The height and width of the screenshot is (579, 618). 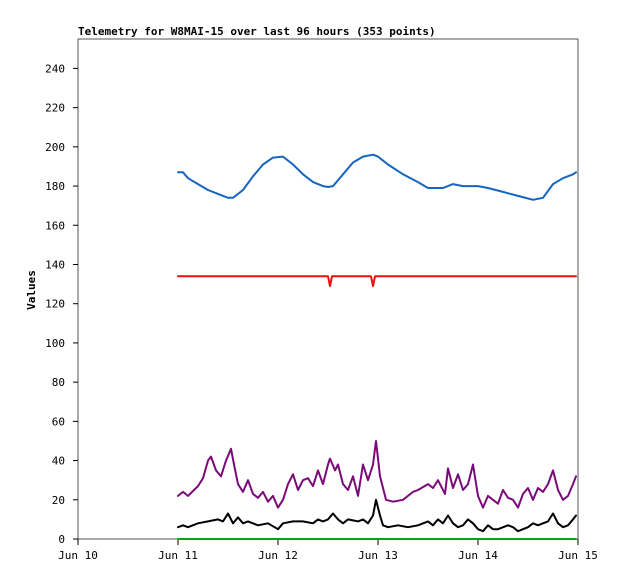 What do you see at coordinates (58, 421) in the screenshot?
I see `y-tick-label: 60` at bounding box center [58, 421].